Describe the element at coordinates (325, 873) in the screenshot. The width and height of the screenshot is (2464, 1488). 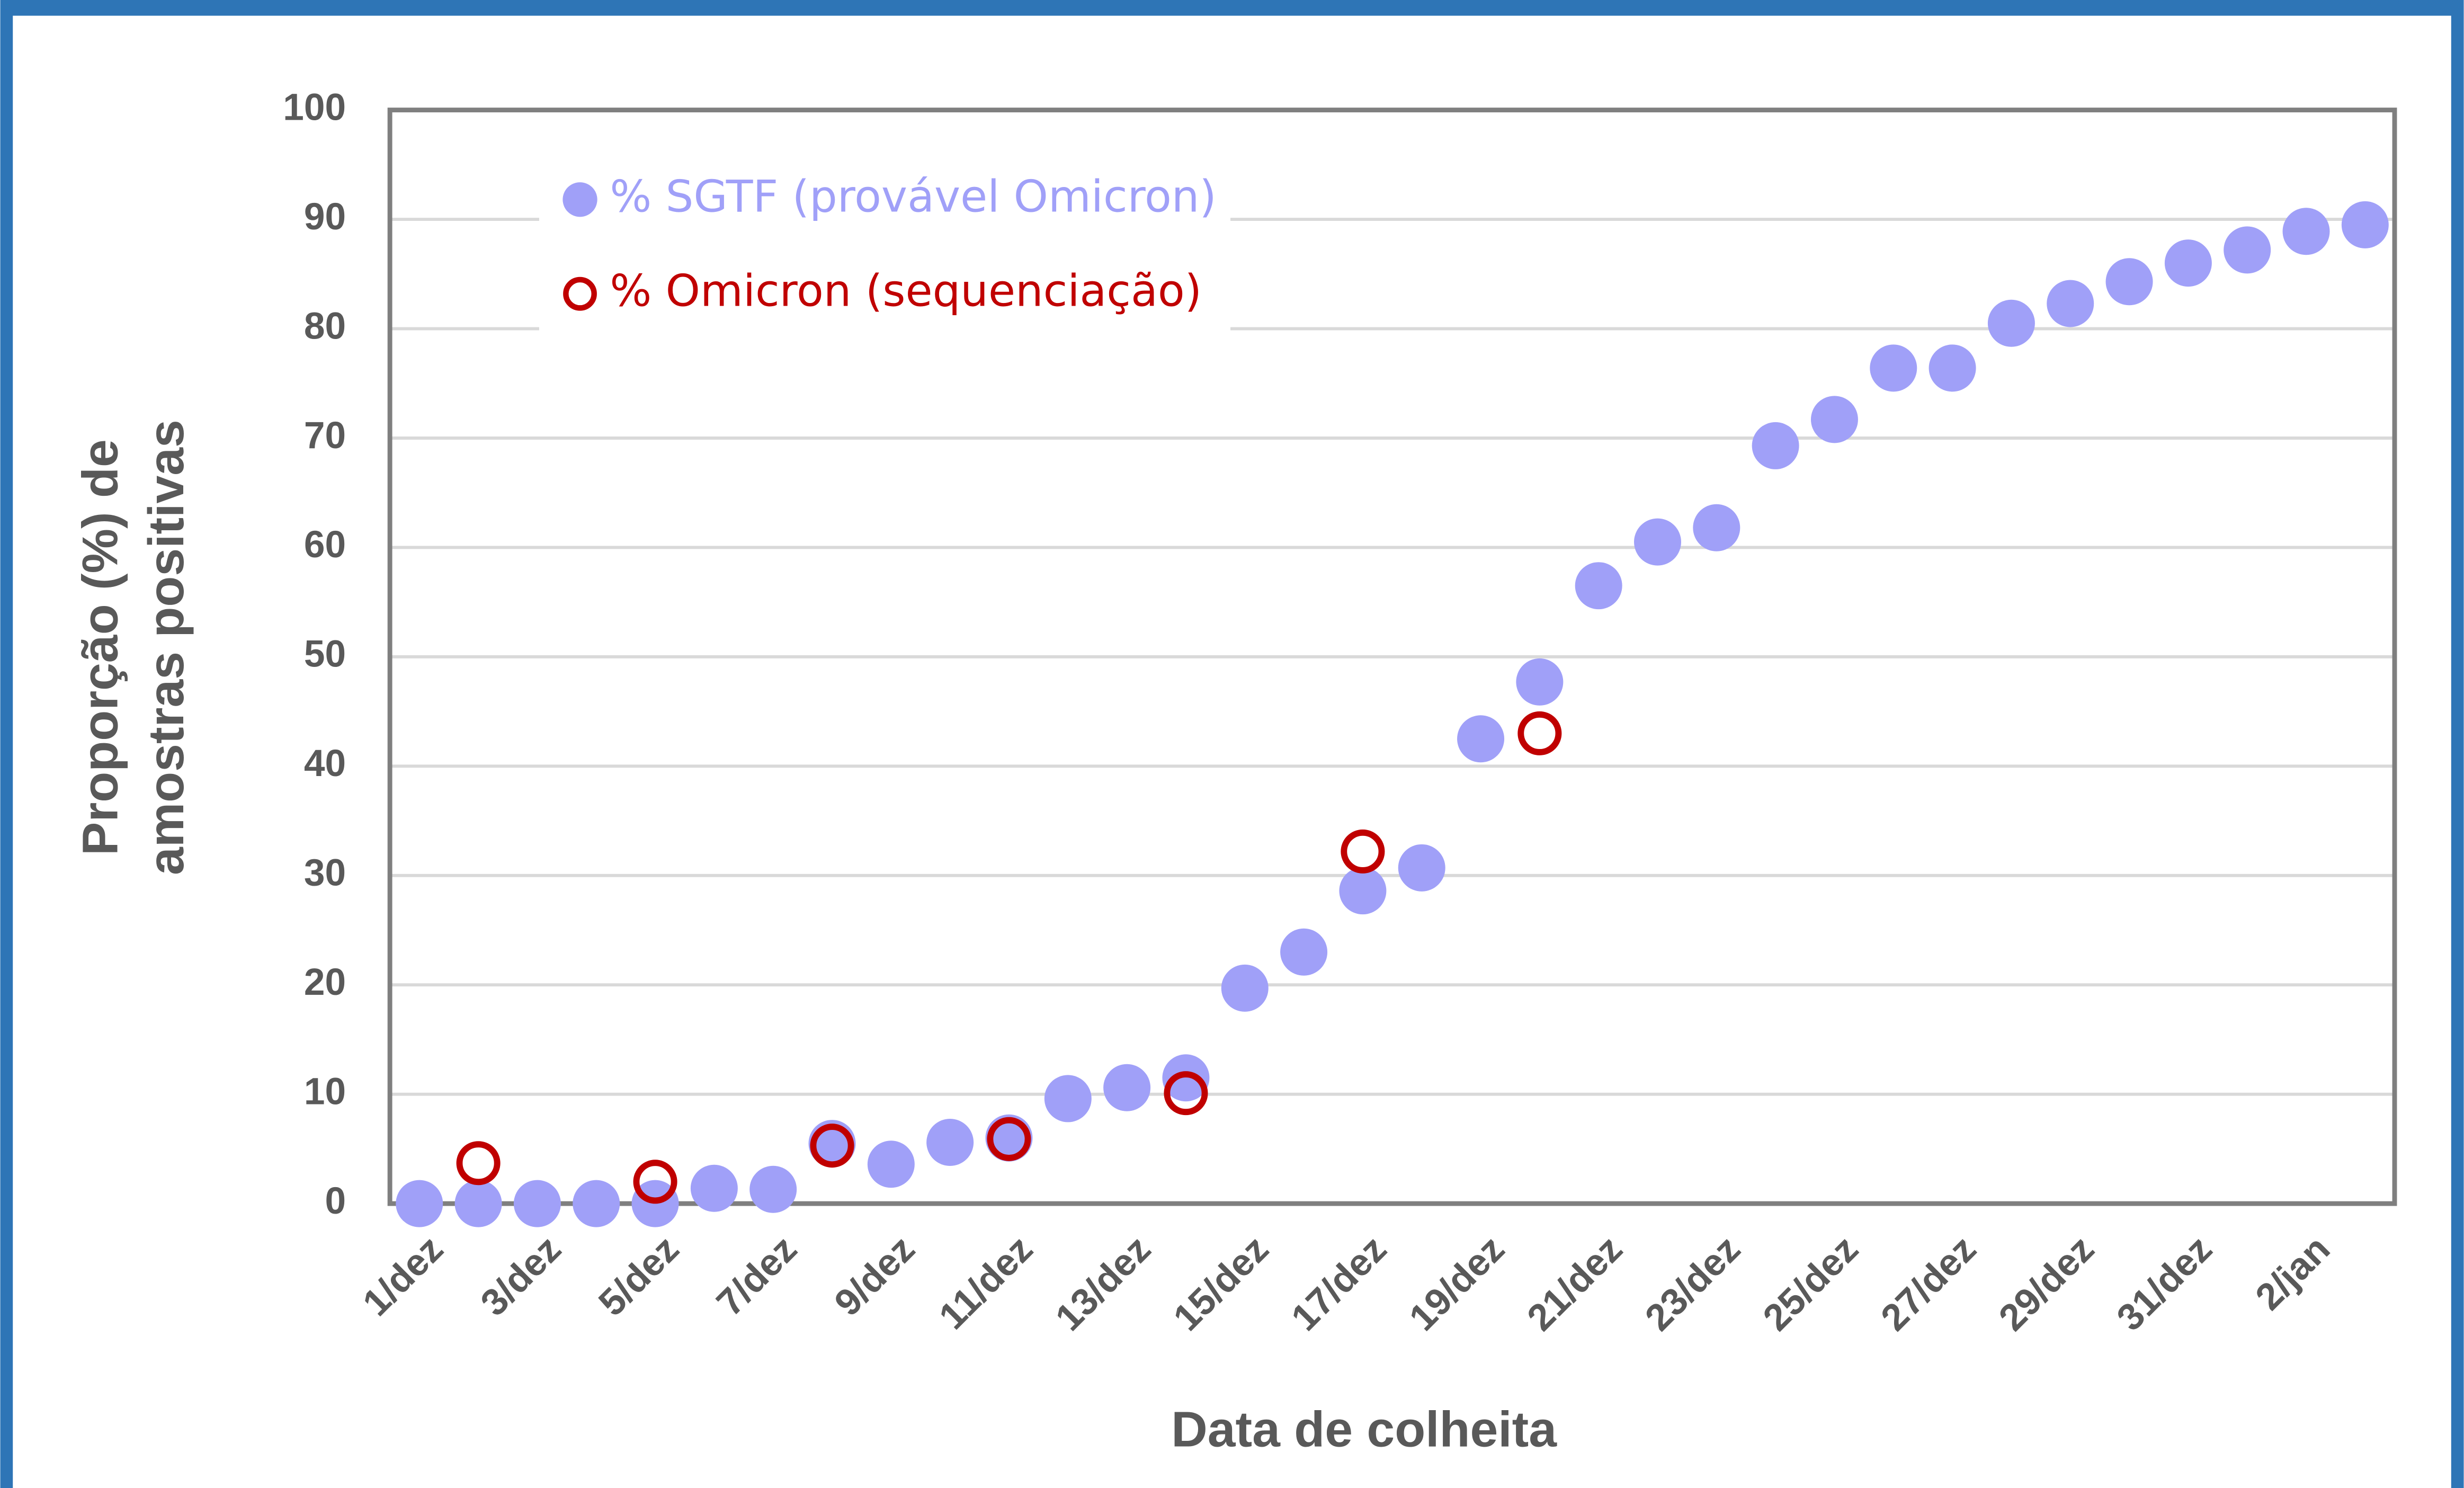
I see `y-tick-label: 30` at that location.